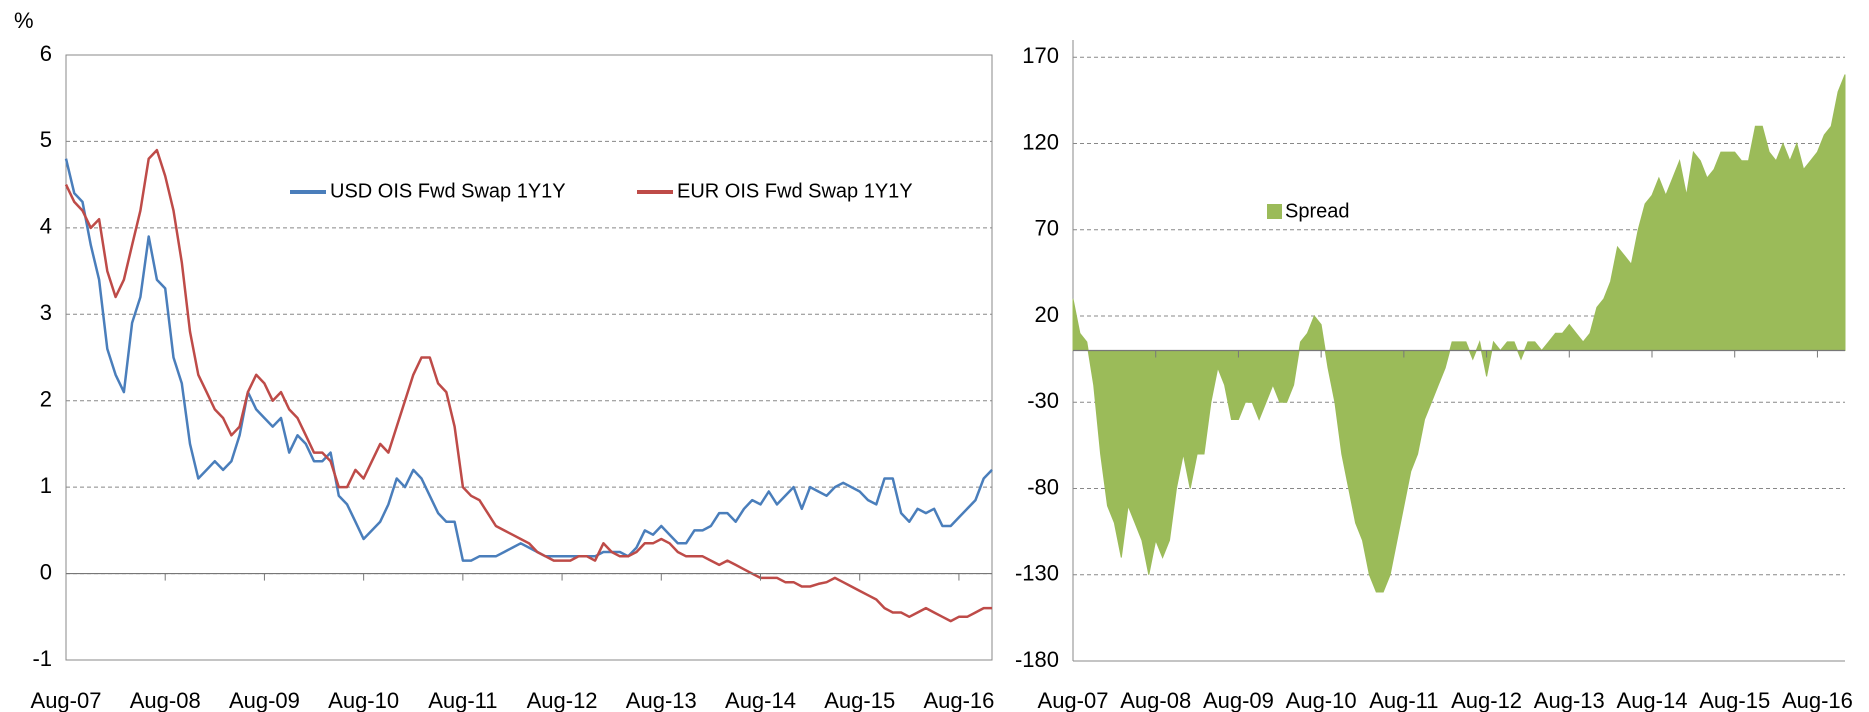 Image resolution: width=1869 pixels, height=712 pixels. Describe the element at coordinates (46, 399) in the screenshot. I see `y-tick-label: 2` at that location.